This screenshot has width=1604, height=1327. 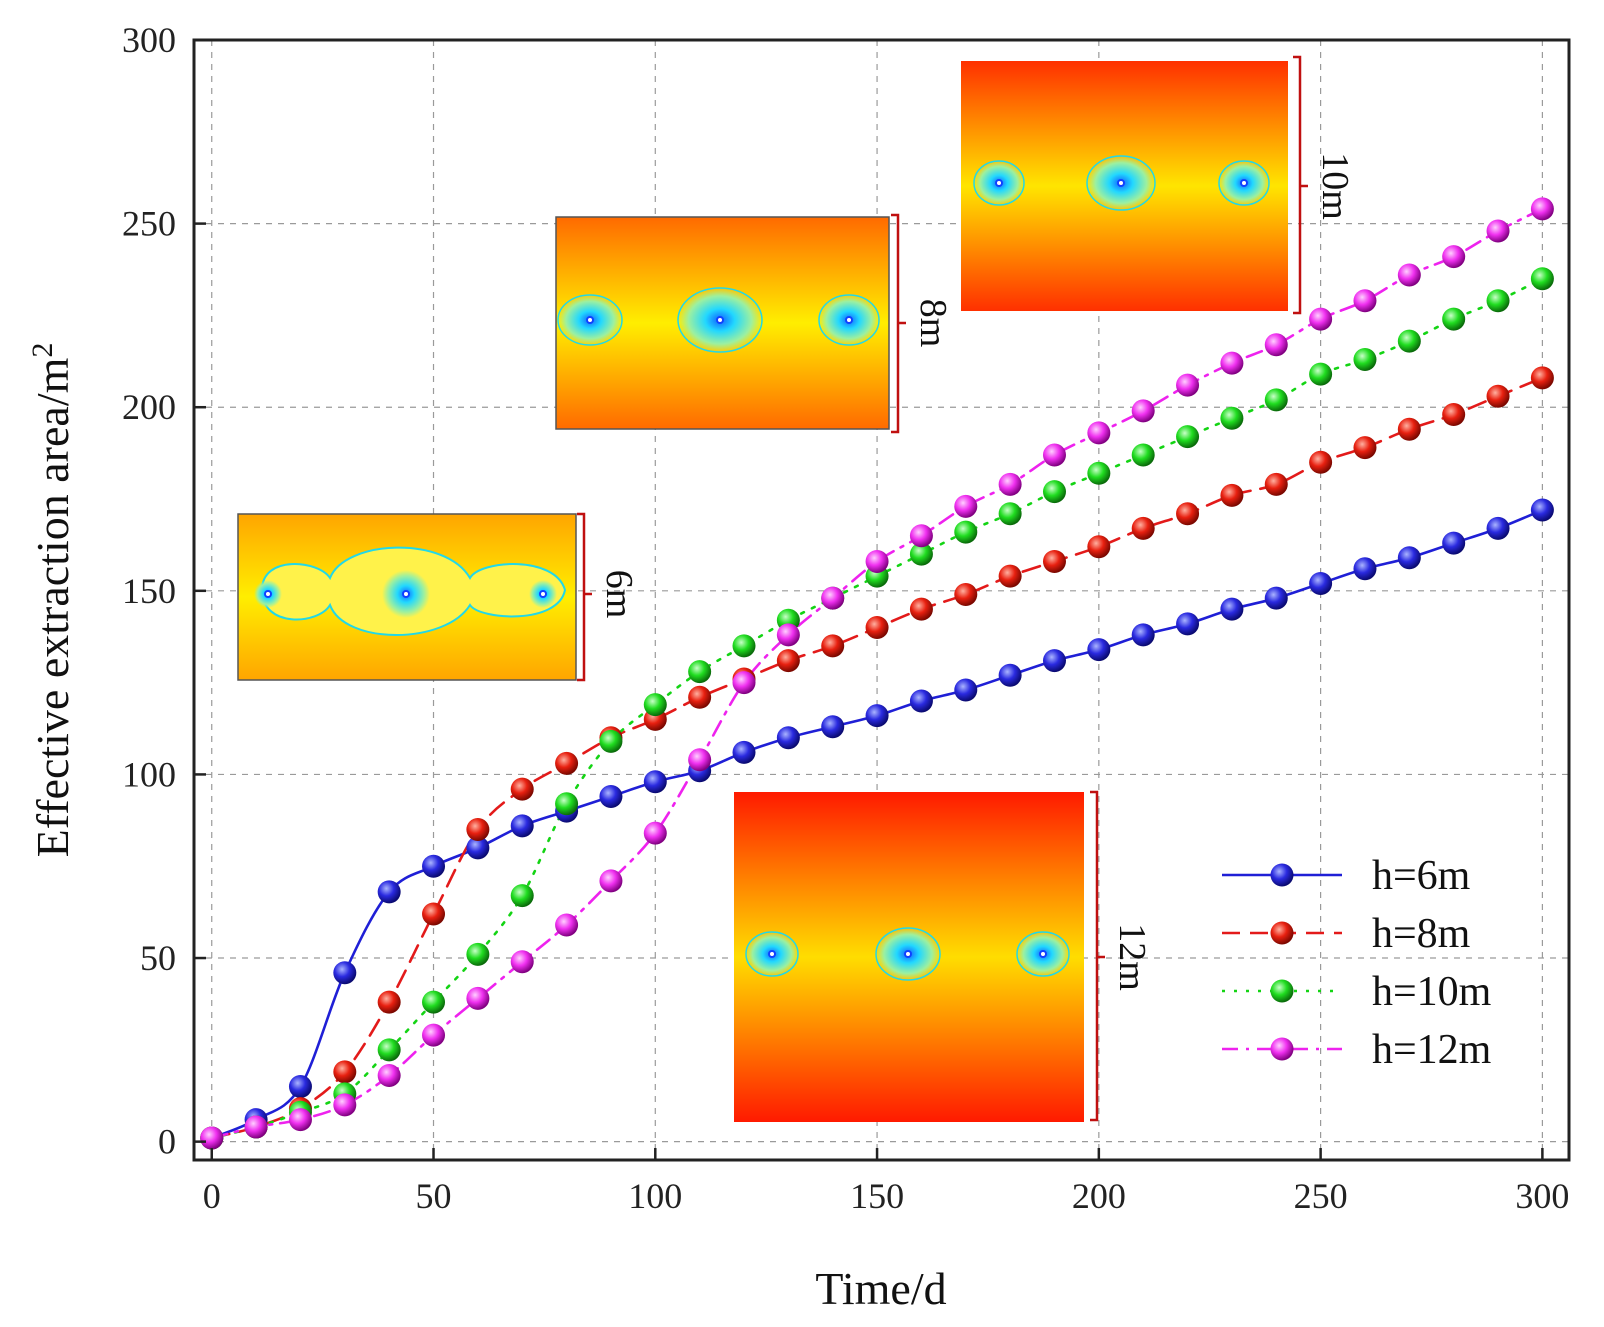 I want to click on inset-8m, so click(x=730, y=323).